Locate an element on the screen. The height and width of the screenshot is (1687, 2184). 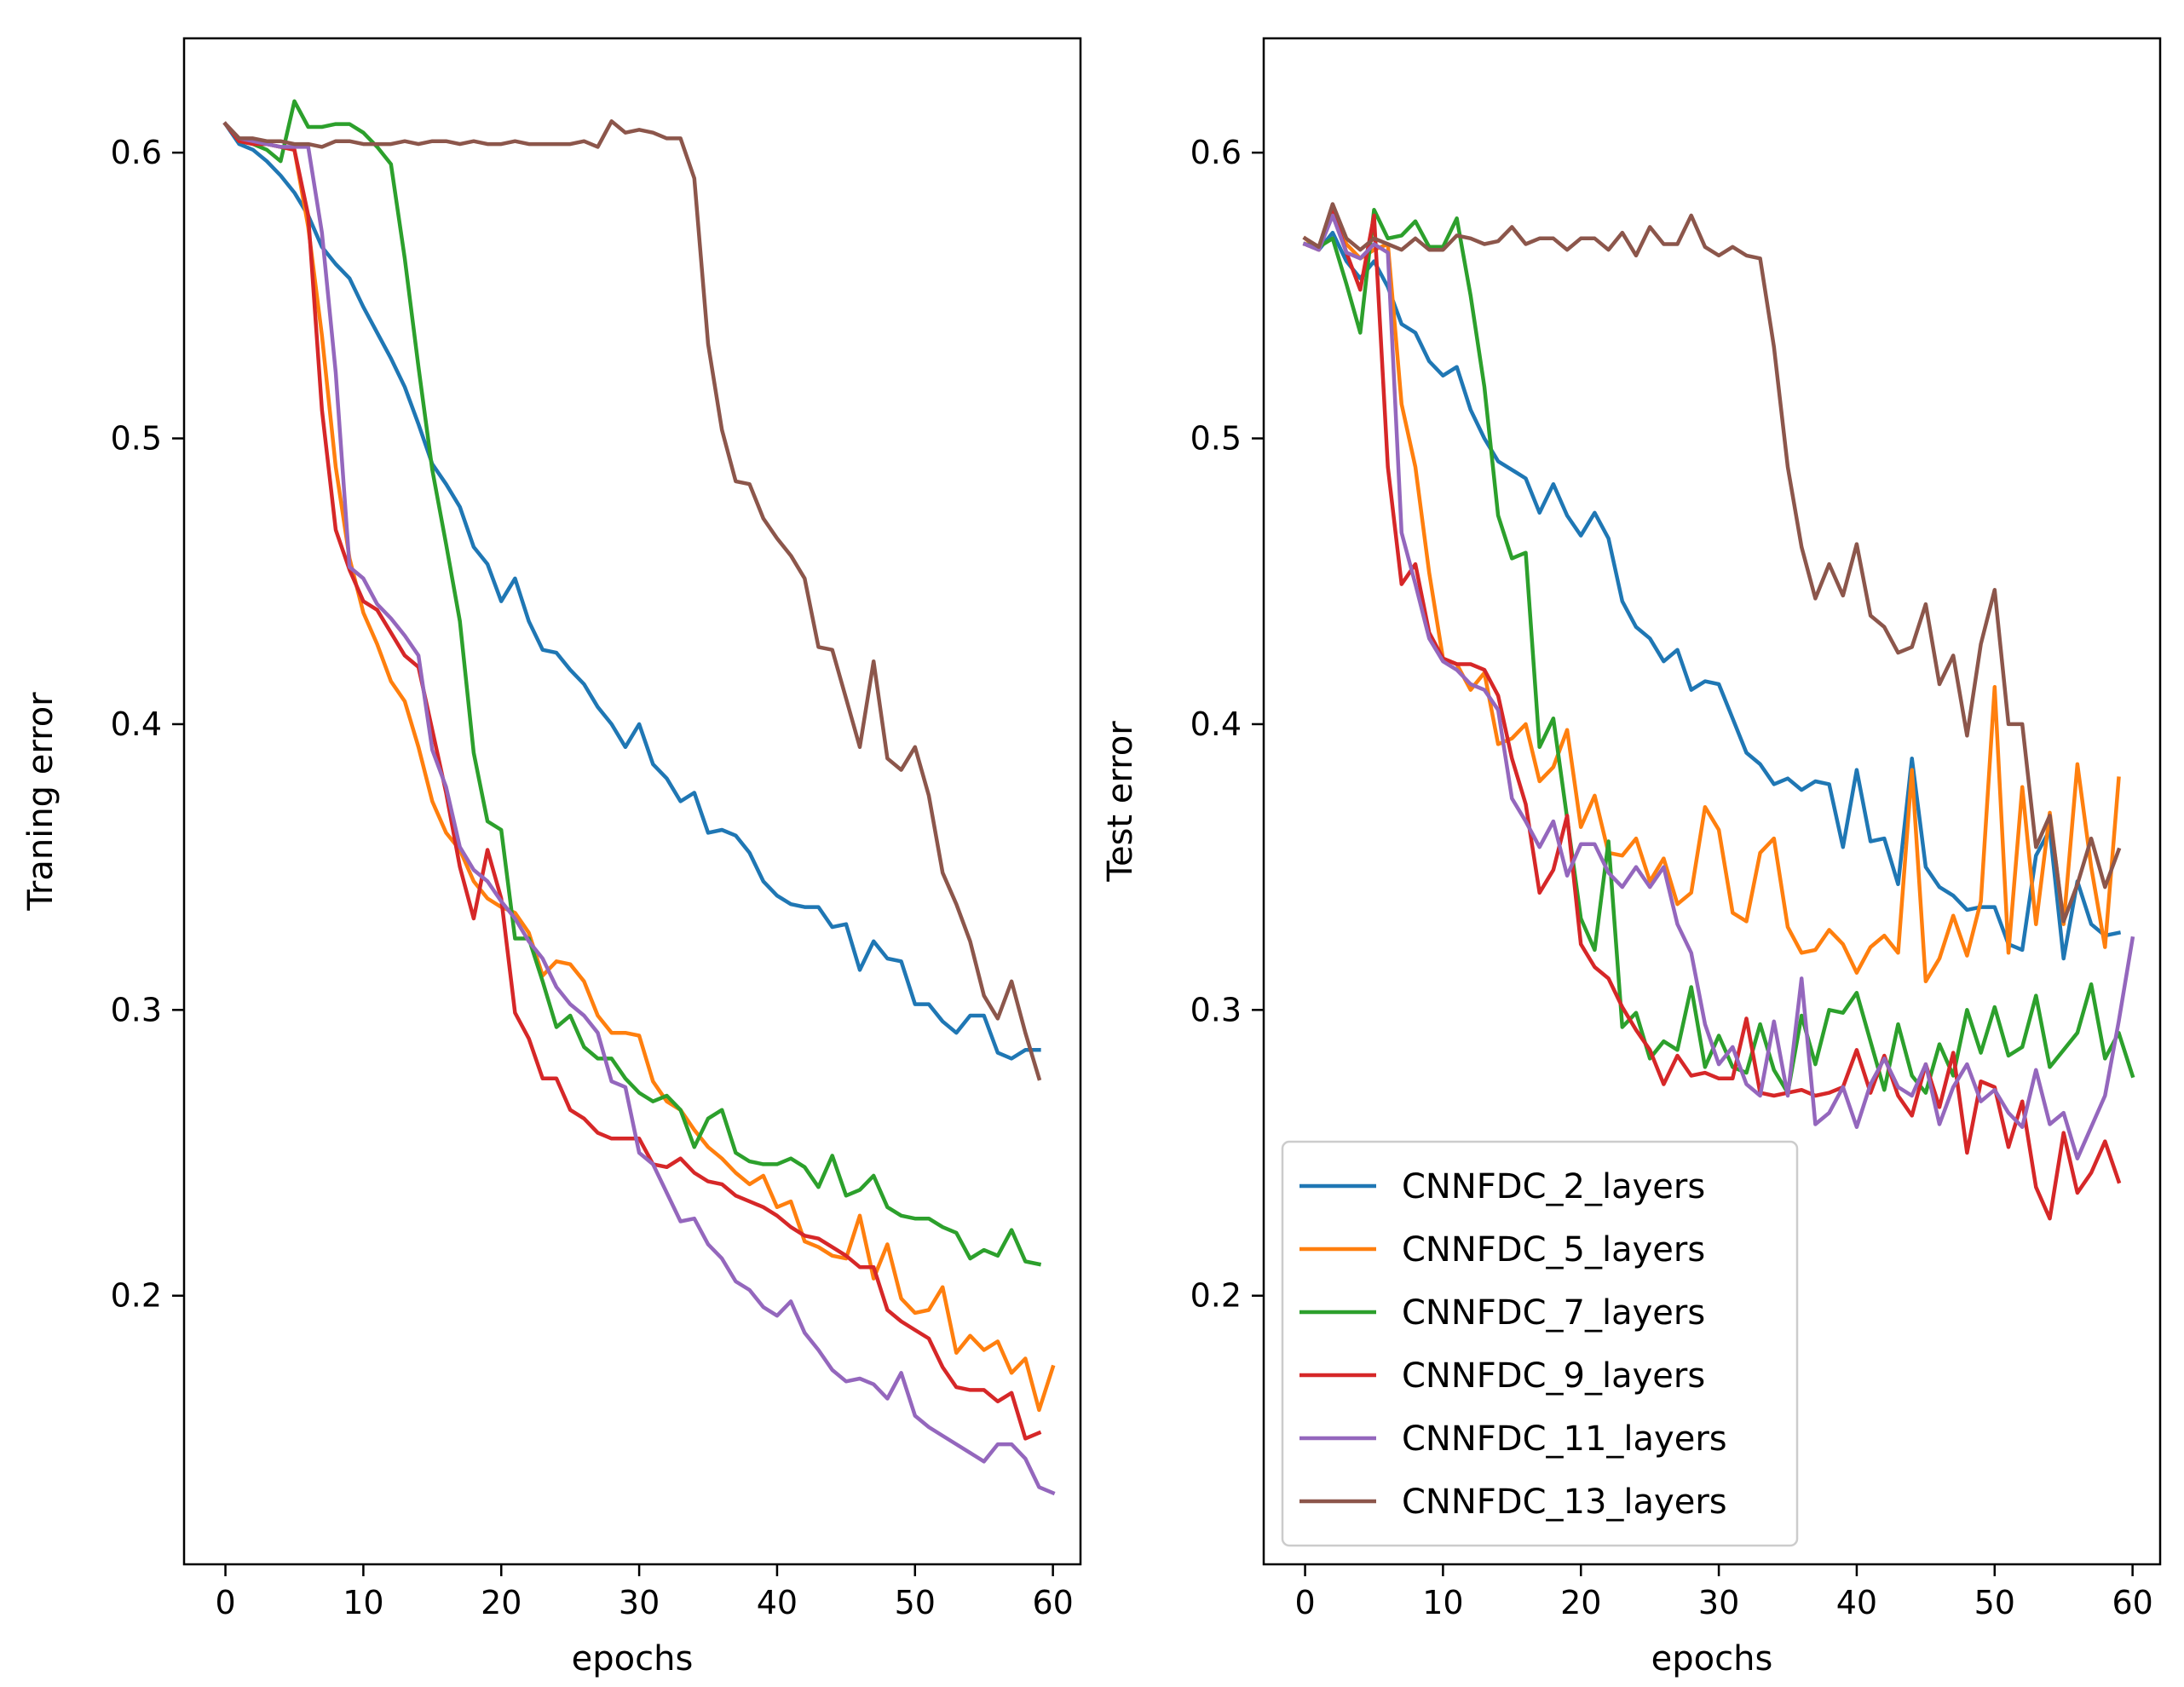
legend-entry-label: CNNFDC_7_layers is located at coordinates (1554, 1313).